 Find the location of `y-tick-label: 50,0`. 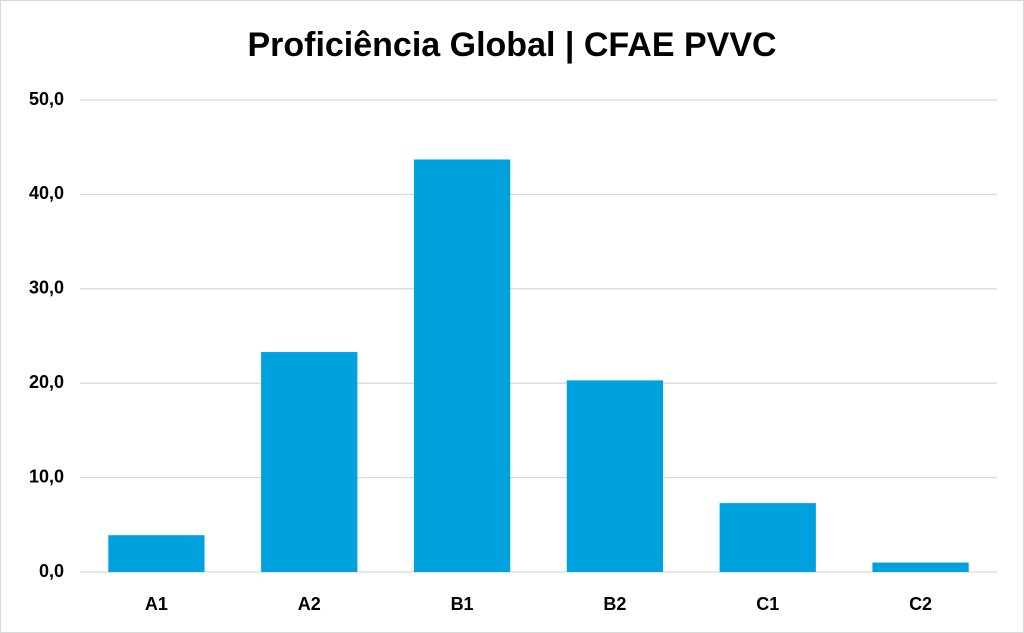

y-tick-label: 50,0 is located at coordinates (46, 99).